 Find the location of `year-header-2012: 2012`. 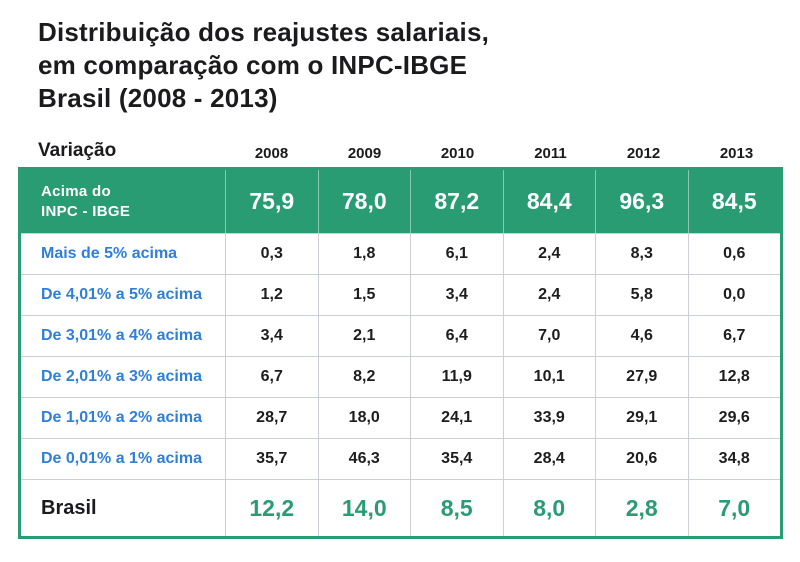

year-header-2012: 2012 is located at coordinates (643, 154).